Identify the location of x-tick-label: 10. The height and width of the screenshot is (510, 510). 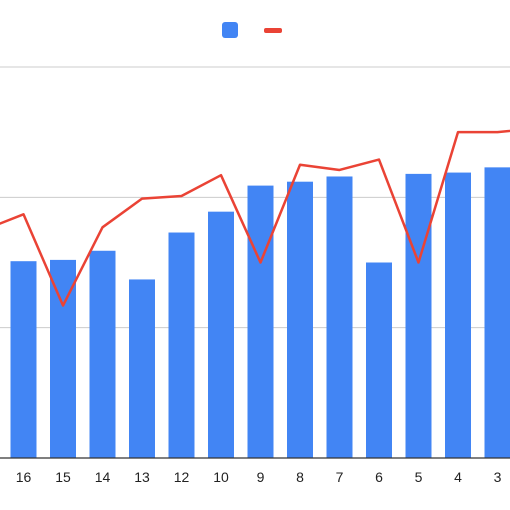
(221, 477).